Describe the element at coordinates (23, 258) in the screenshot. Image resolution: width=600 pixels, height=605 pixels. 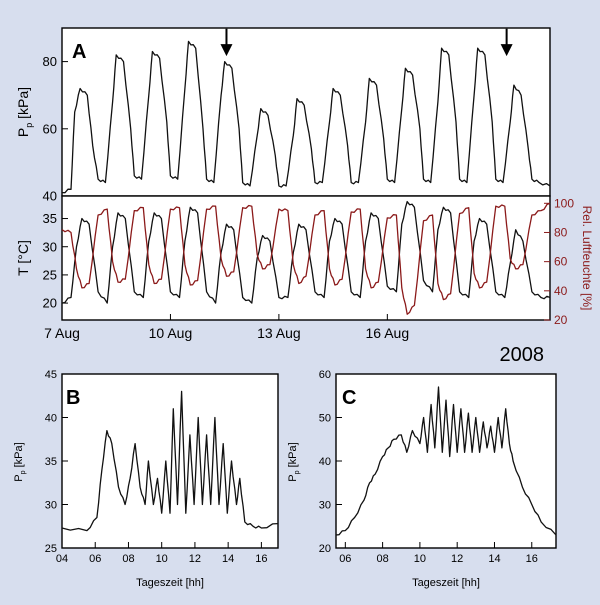
I see `panel-a2-ylabel: T [°C]` at that location.